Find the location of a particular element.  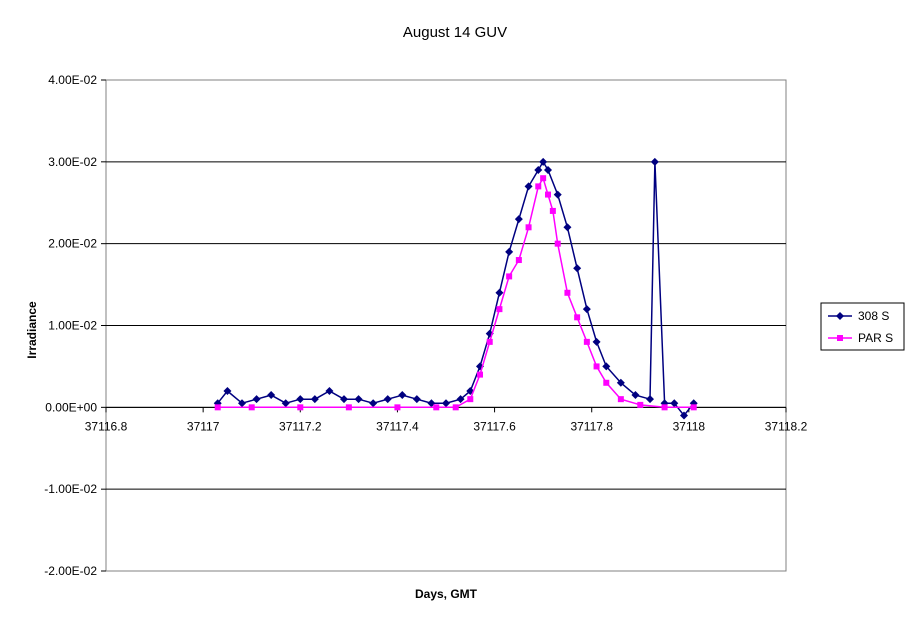

y-axis-label: Irradiance is located at coordinates (32, 330).